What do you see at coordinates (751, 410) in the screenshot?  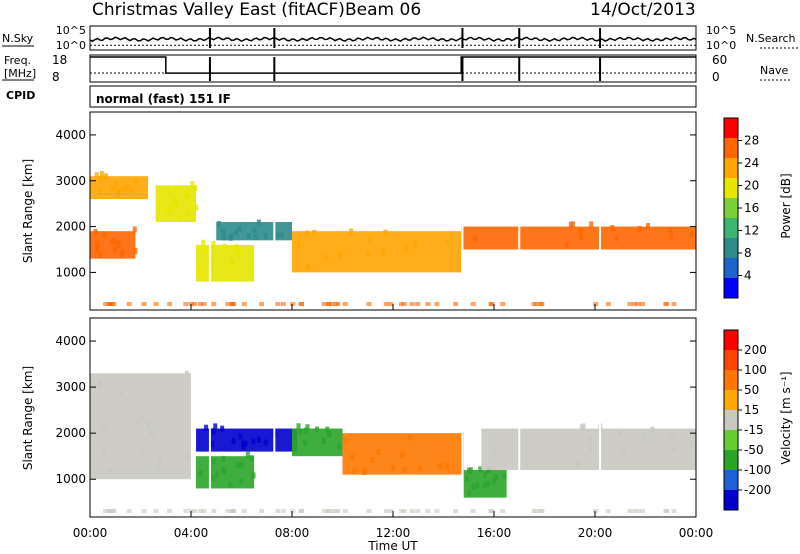 I see `velocity-colorbar-tick-label-3: 15` at bounding box center [751, 410].